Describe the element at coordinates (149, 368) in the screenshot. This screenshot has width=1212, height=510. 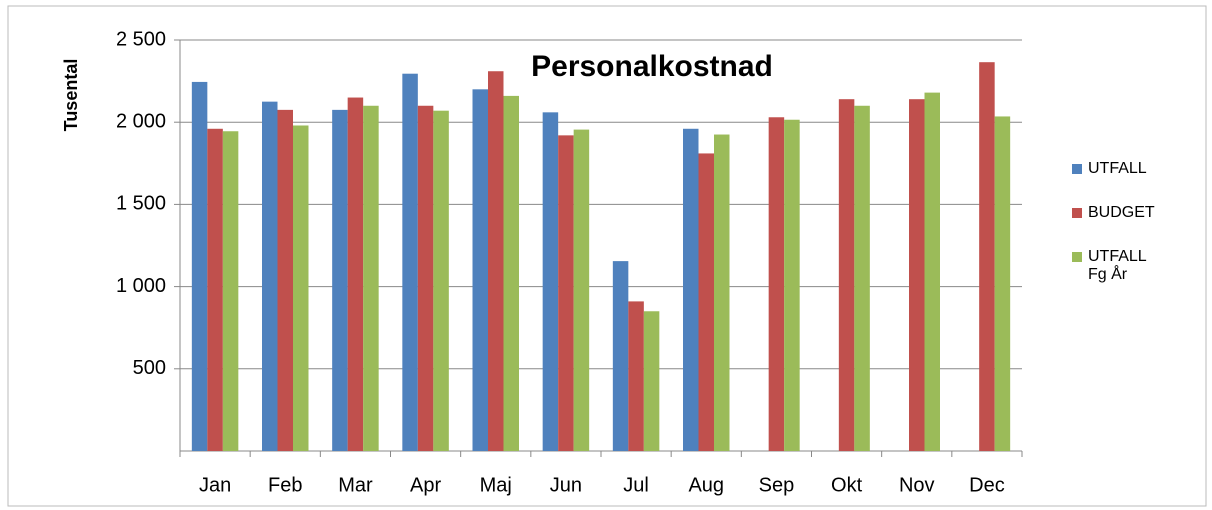
I see `y-tick-label: 500` at that location.